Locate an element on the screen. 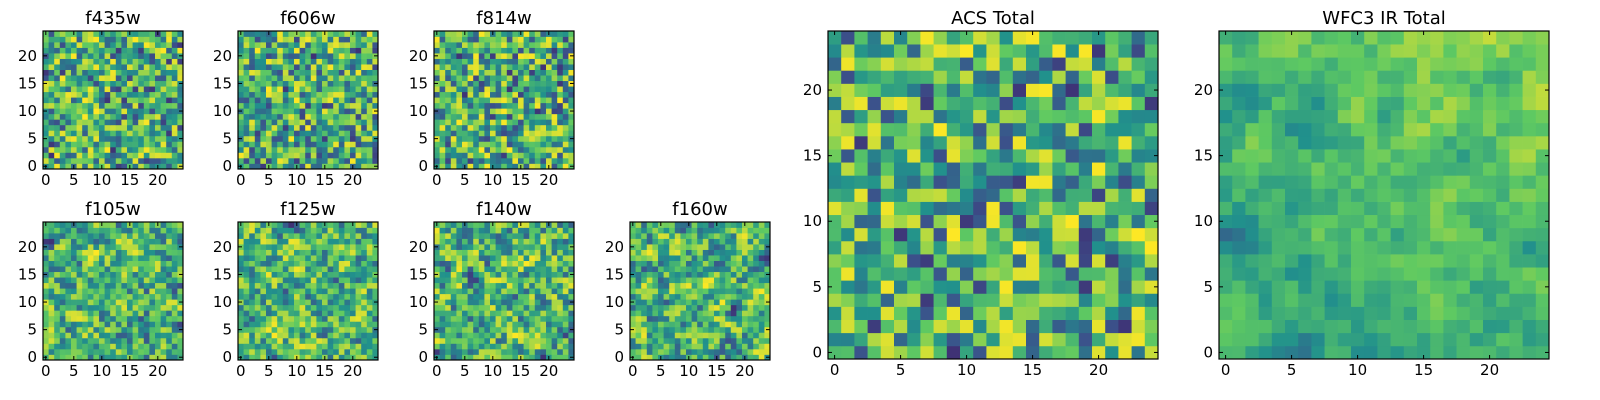 The width and height of the screenshot is (1600, 400). y-tick-label: 20 is located at coordinates (222, 247).